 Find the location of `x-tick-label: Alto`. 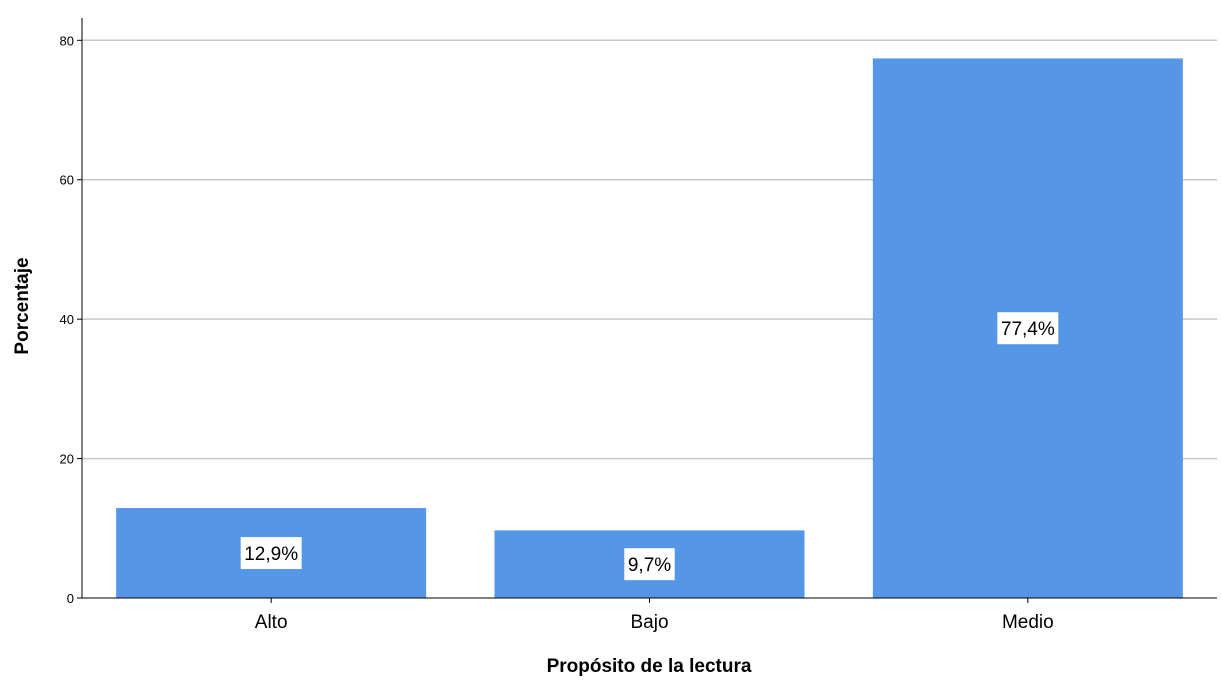

x-tick-label: Alto is located at coordinates (271, 622).